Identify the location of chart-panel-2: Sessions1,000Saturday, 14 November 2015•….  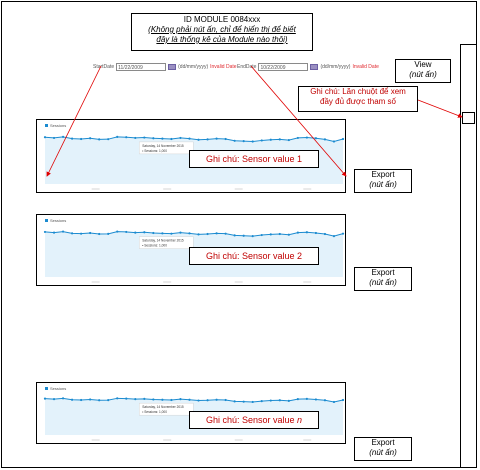
(191, 250).